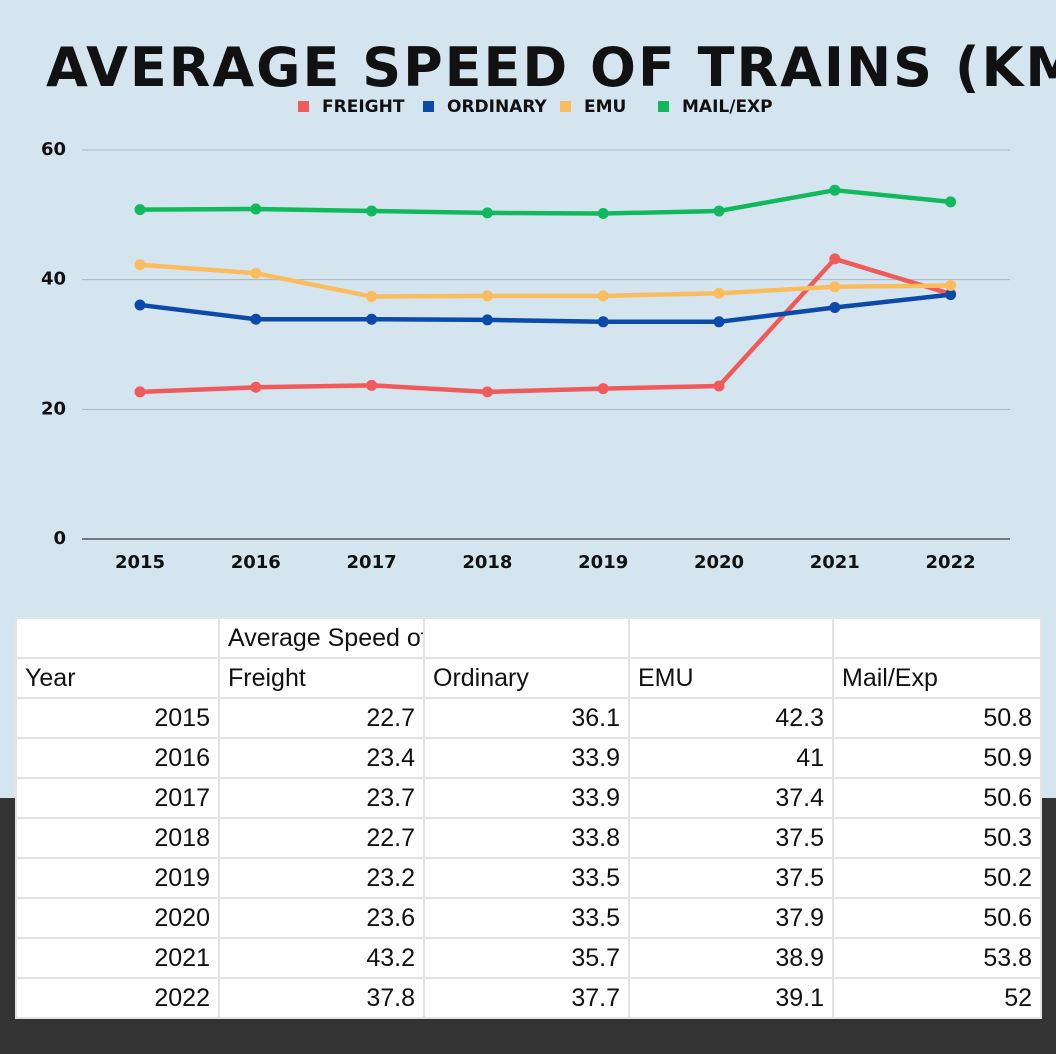 The image size is (1056, 1054). What do you see at coordinates (731, 998) in the screenshot?
I see `table-cell: 39.1` at bounding box center [731, 998].